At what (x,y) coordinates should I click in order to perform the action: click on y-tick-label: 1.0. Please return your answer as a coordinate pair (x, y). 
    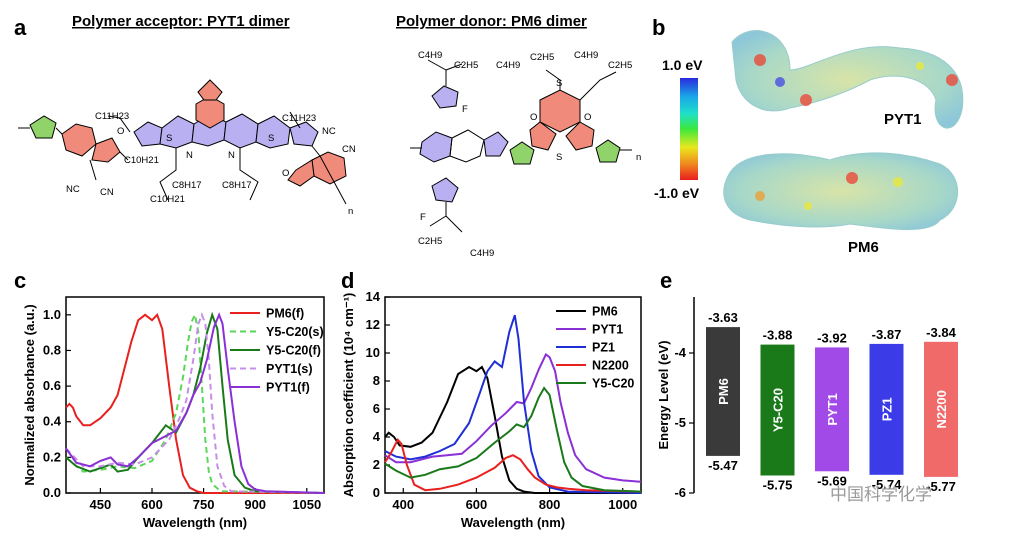
    Looking at the image, I should click on (52, 314).